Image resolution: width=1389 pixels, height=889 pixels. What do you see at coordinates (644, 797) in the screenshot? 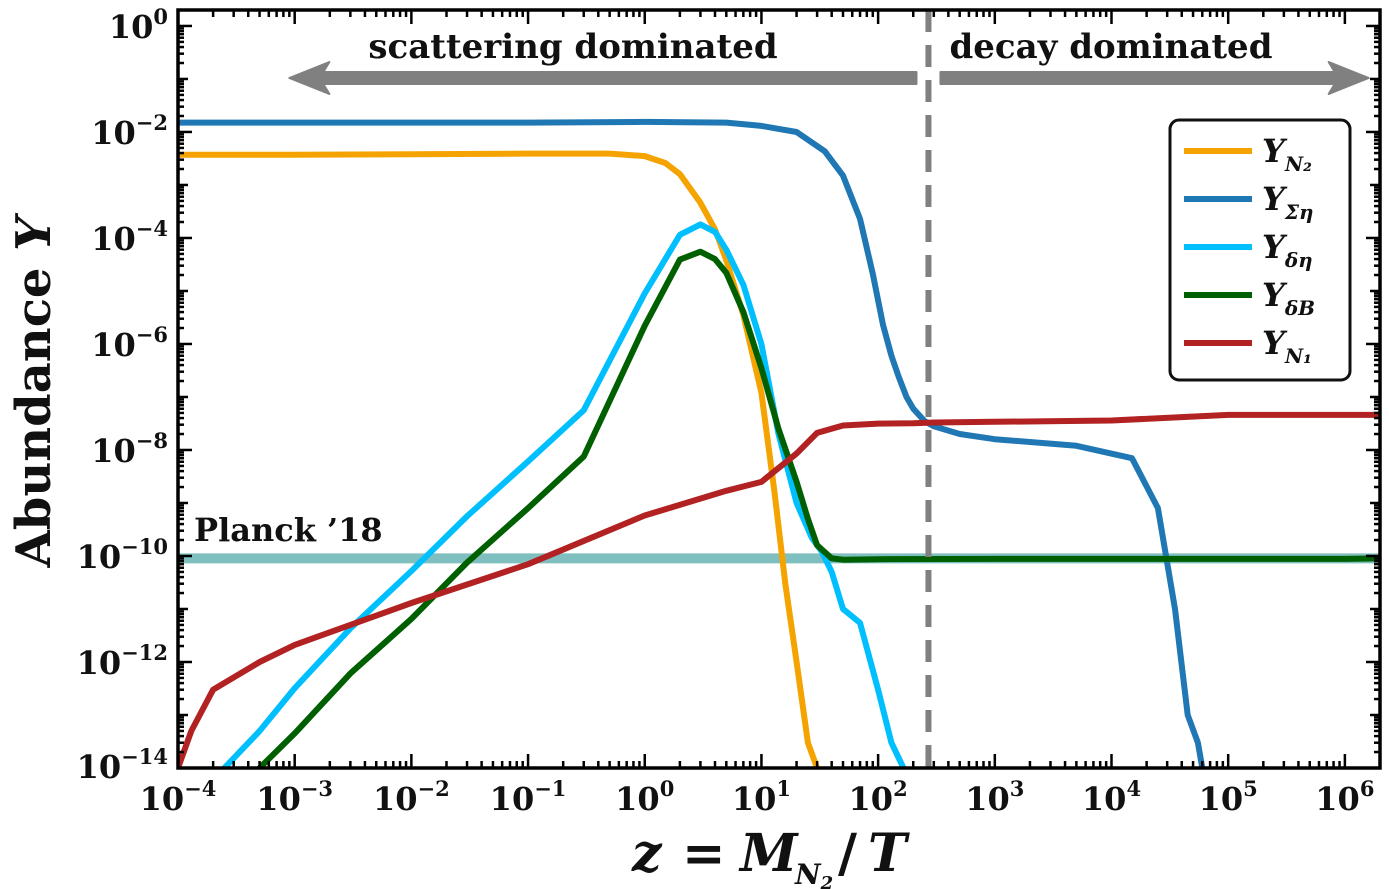
I see `x-tick-label: 10⁰` at bounding box center [644, 797].